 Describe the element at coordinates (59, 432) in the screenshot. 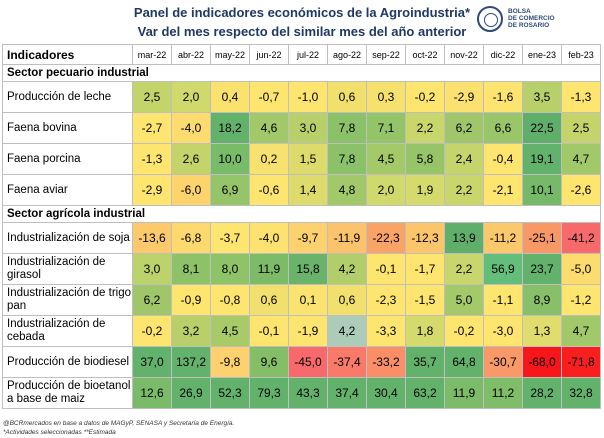

I see `legend-note: *Actividades seleccionadas **Estimada` at that location.